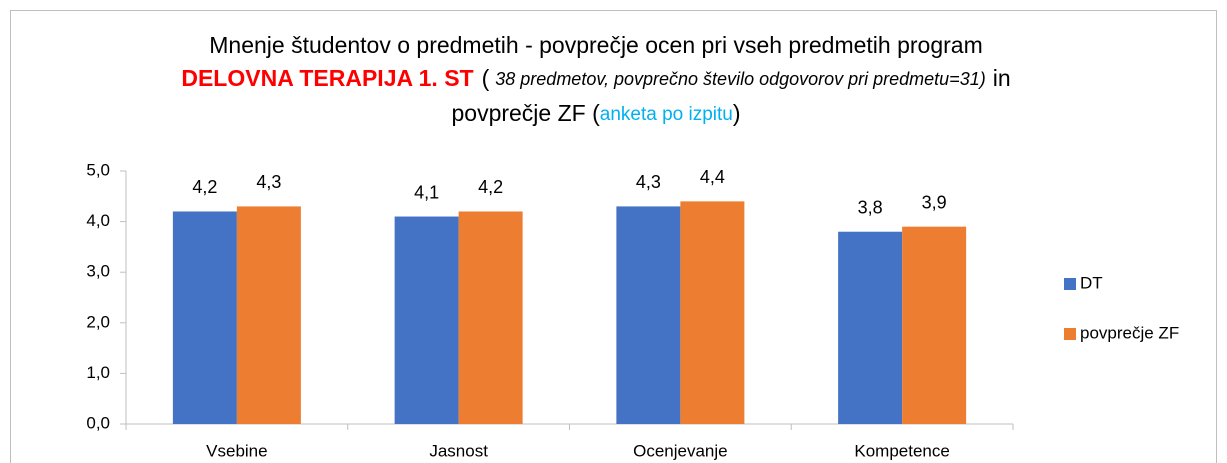 This screenshot has height=463, width=1227. What do you see at coordinates (236, 450) in the screenshot?
I see `x-tick-label: Vsebine` at bounding box center [236, 450].